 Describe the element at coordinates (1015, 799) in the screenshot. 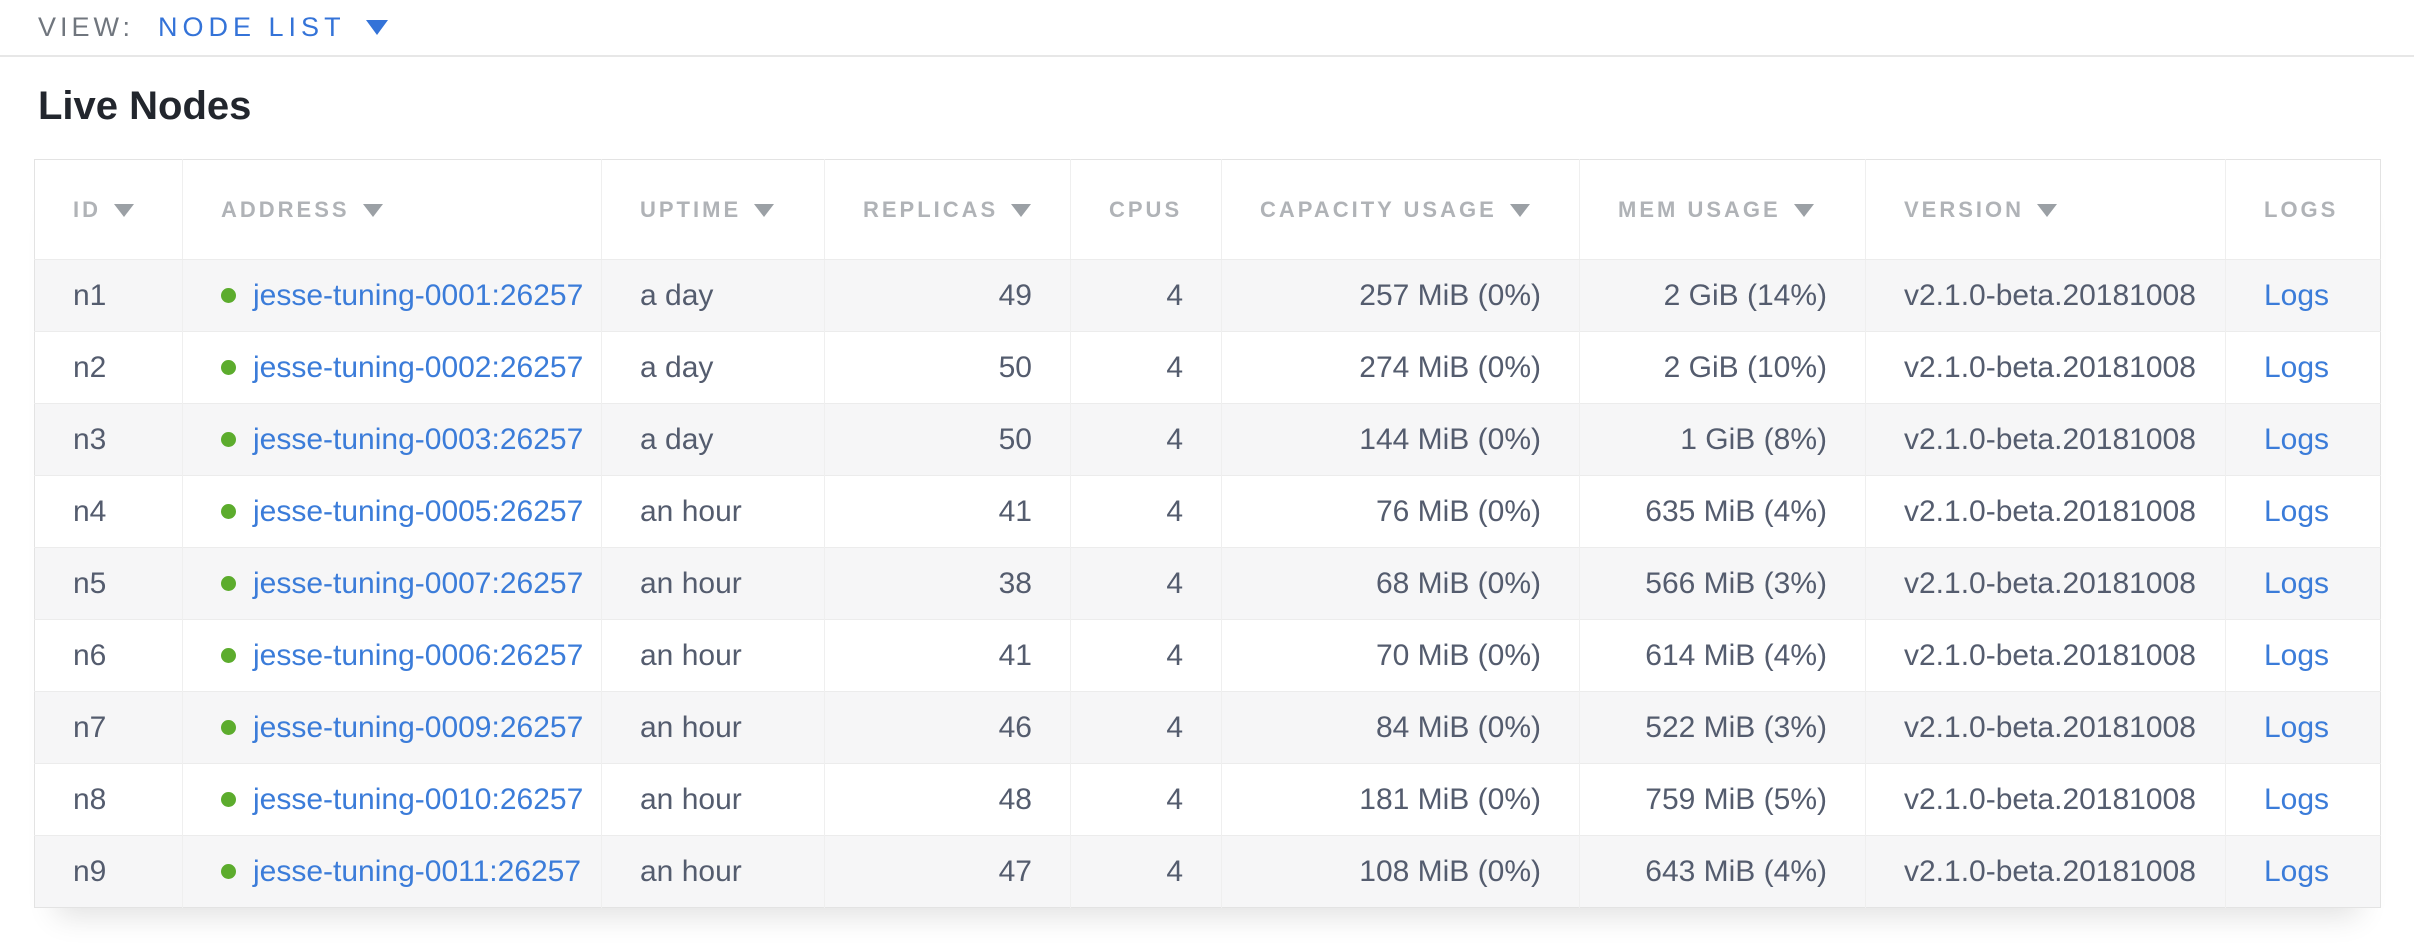

I see `replicas-value: 48` at that location.